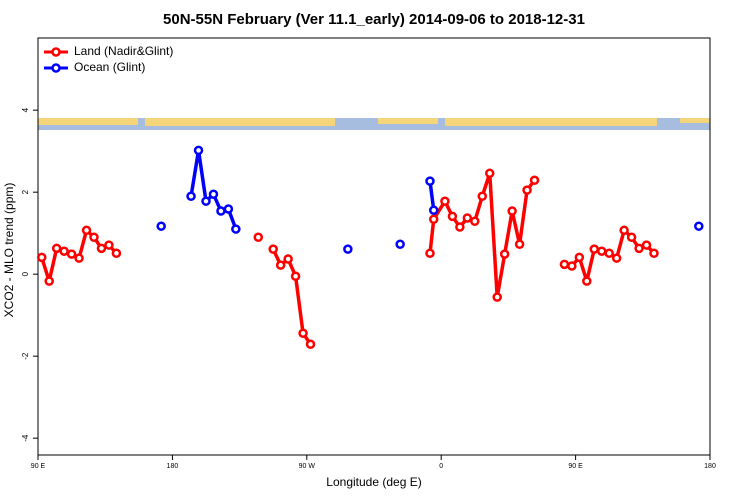 The image size is (750, 500). What do you see at coordinates (109, 67) in the screenshot?
I see `legend-label: Ocean (Glint)` at bounding box center [109, 67].